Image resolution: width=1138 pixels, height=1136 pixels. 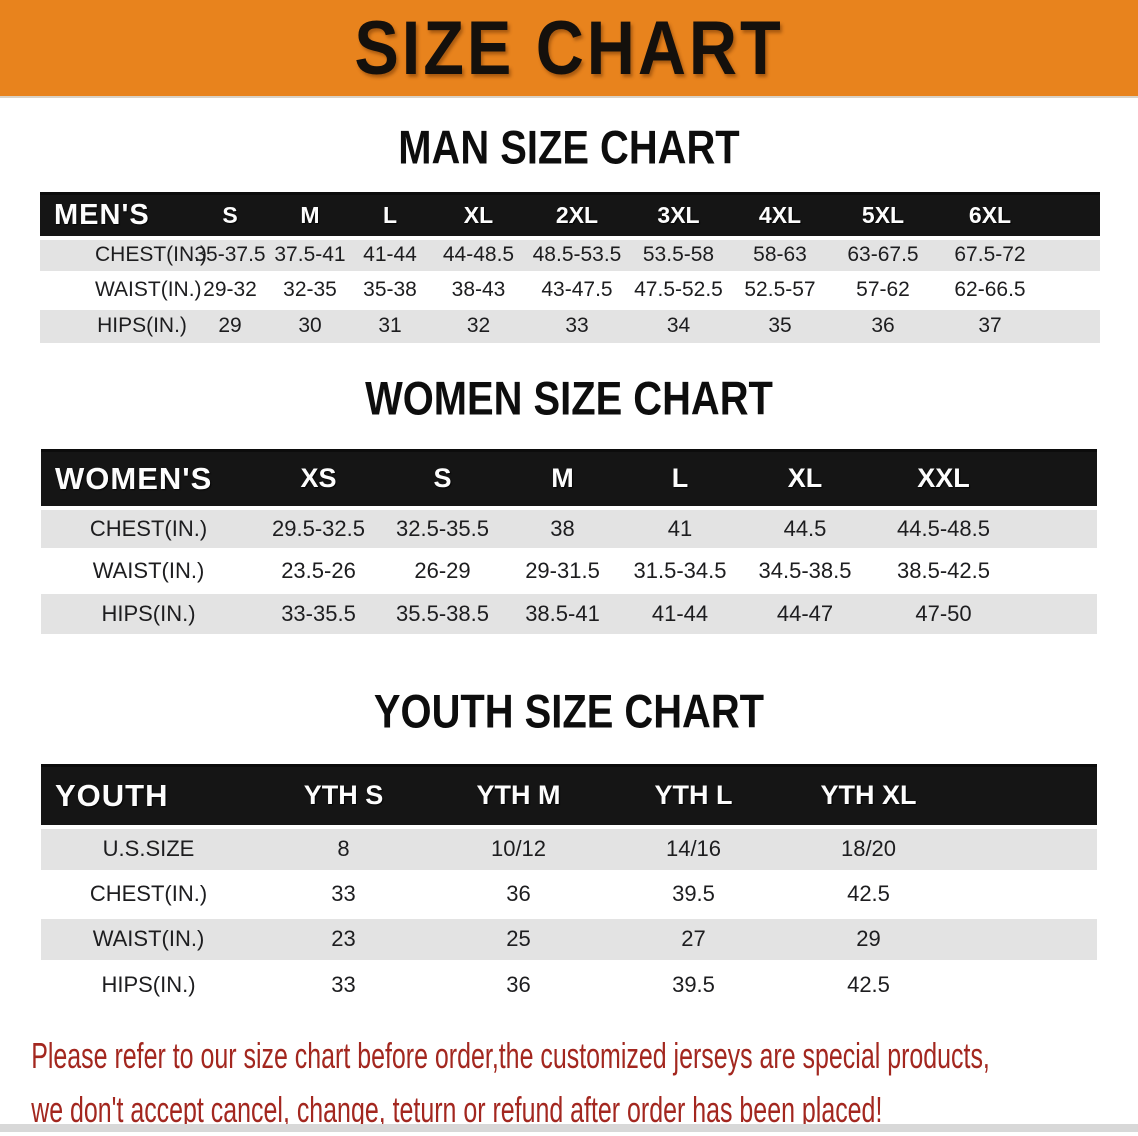 What do you see at coordinates (780, 325) in the screenshot?
I see `size-value-cell: 35` at bounding box center [780, 325].